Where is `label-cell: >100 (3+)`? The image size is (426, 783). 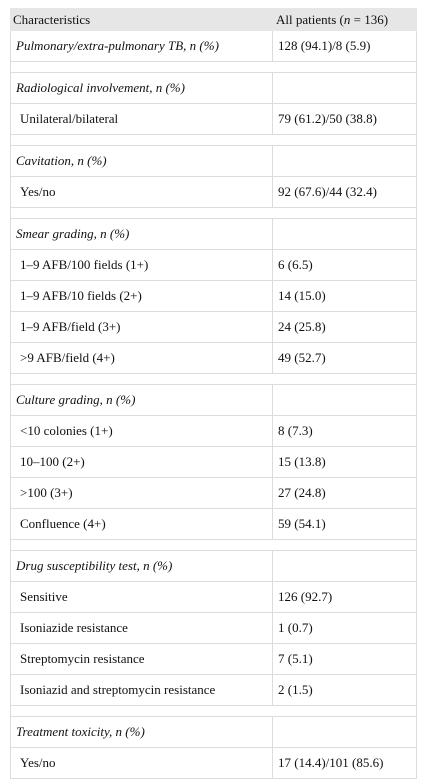 label-cell: >100 (3+) is located at coordinates (141, 493).